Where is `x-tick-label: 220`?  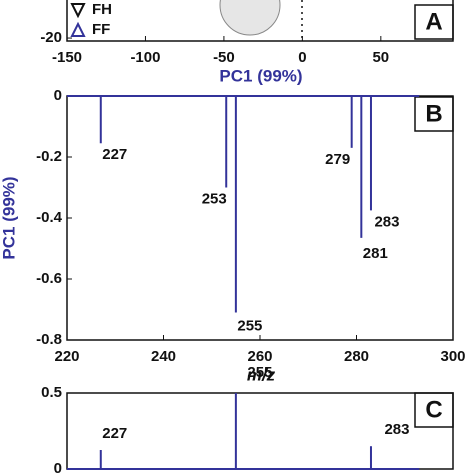
x-tick-label: 220 is located at coordinates (66, 356).